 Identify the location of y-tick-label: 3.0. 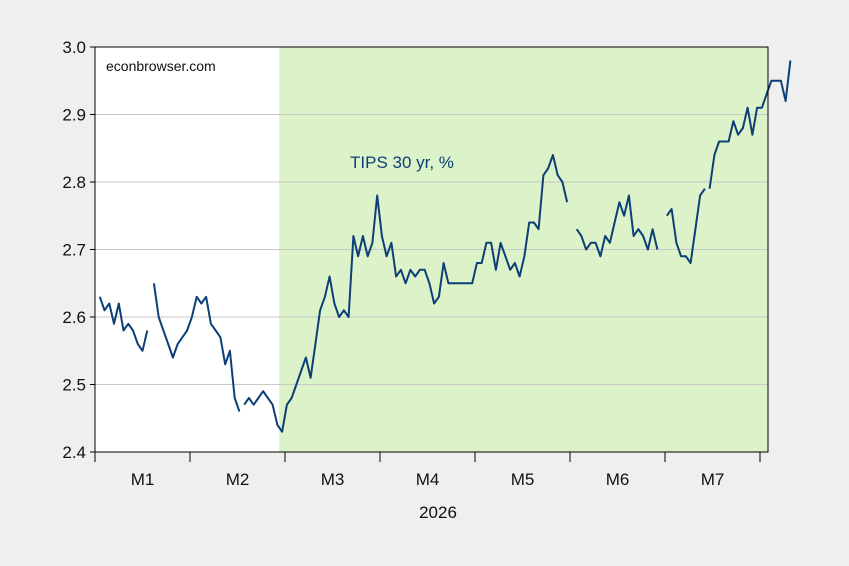
(74, 47).